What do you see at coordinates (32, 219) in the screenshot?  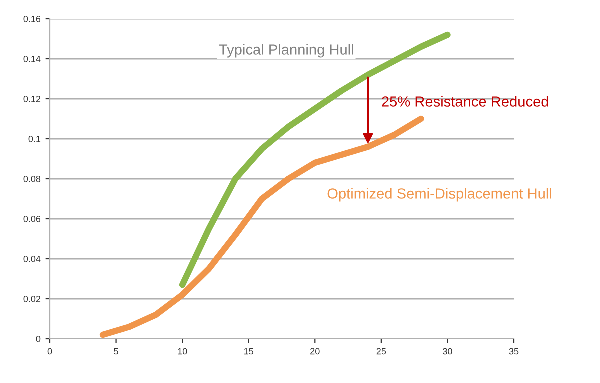 I see `y-tick-label: 0.06` at bounding box center [32, 219].